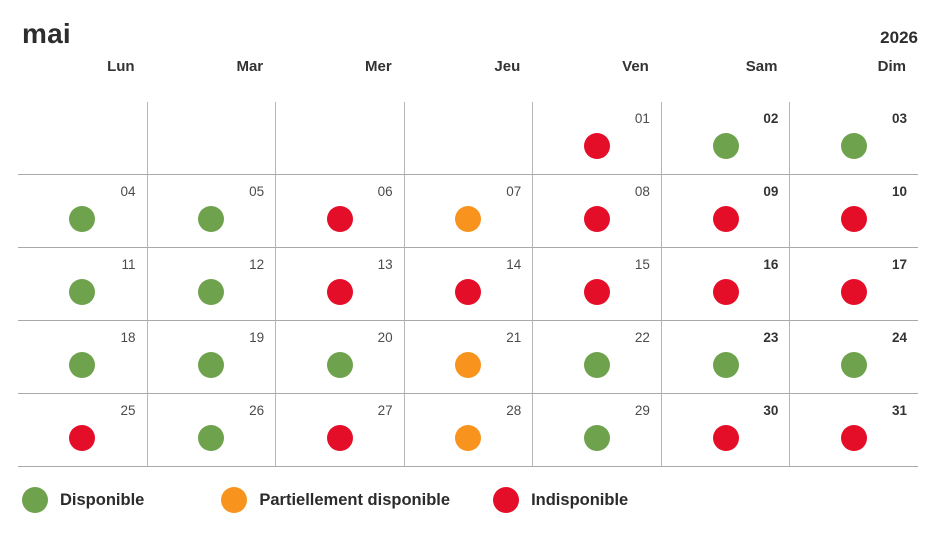 This screenshot has width=934, height=533. What do you see at coordinates (250, 66) in the screenshot?
I see `weekday-header-mar: Mar` at bounding box center [250, 66].